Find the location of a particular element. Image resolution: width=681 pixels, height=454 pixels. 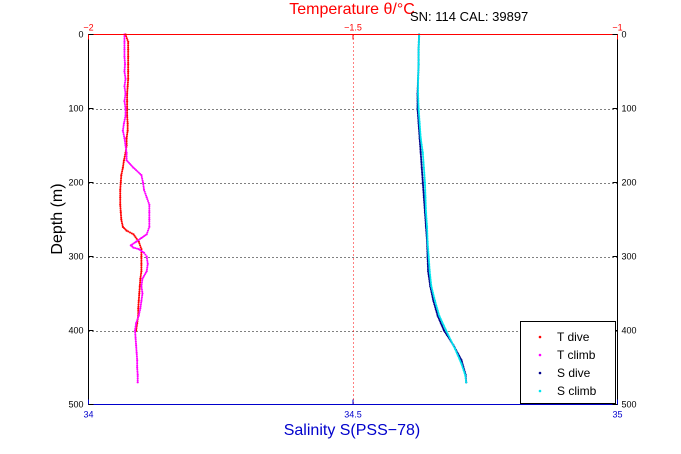

bottom-tick-label: 34.5 is located at coordinates (353, 415).